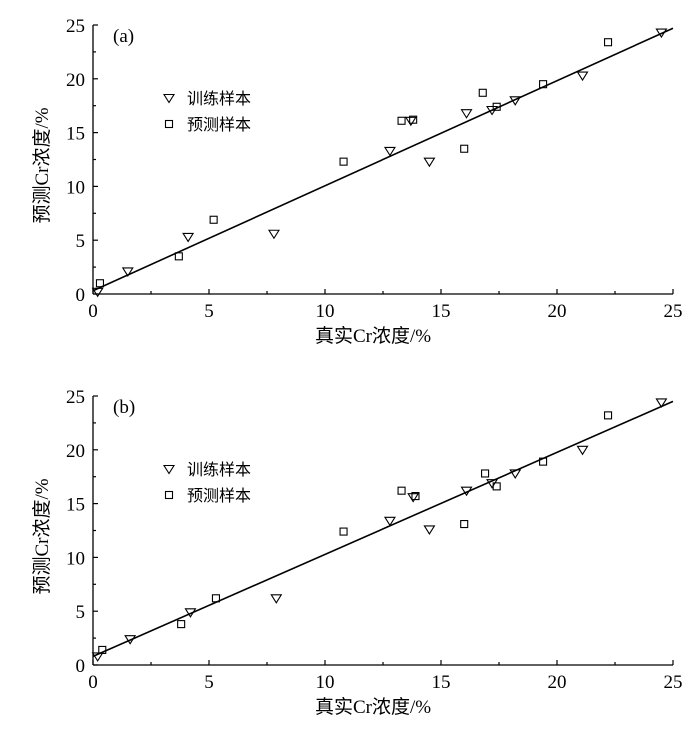 Image resolution: width=690 pixels, height=740 pixels. Describe the element at coordinates (124, 407) in the screenshot. I see `panel-label: (b)` at that location.